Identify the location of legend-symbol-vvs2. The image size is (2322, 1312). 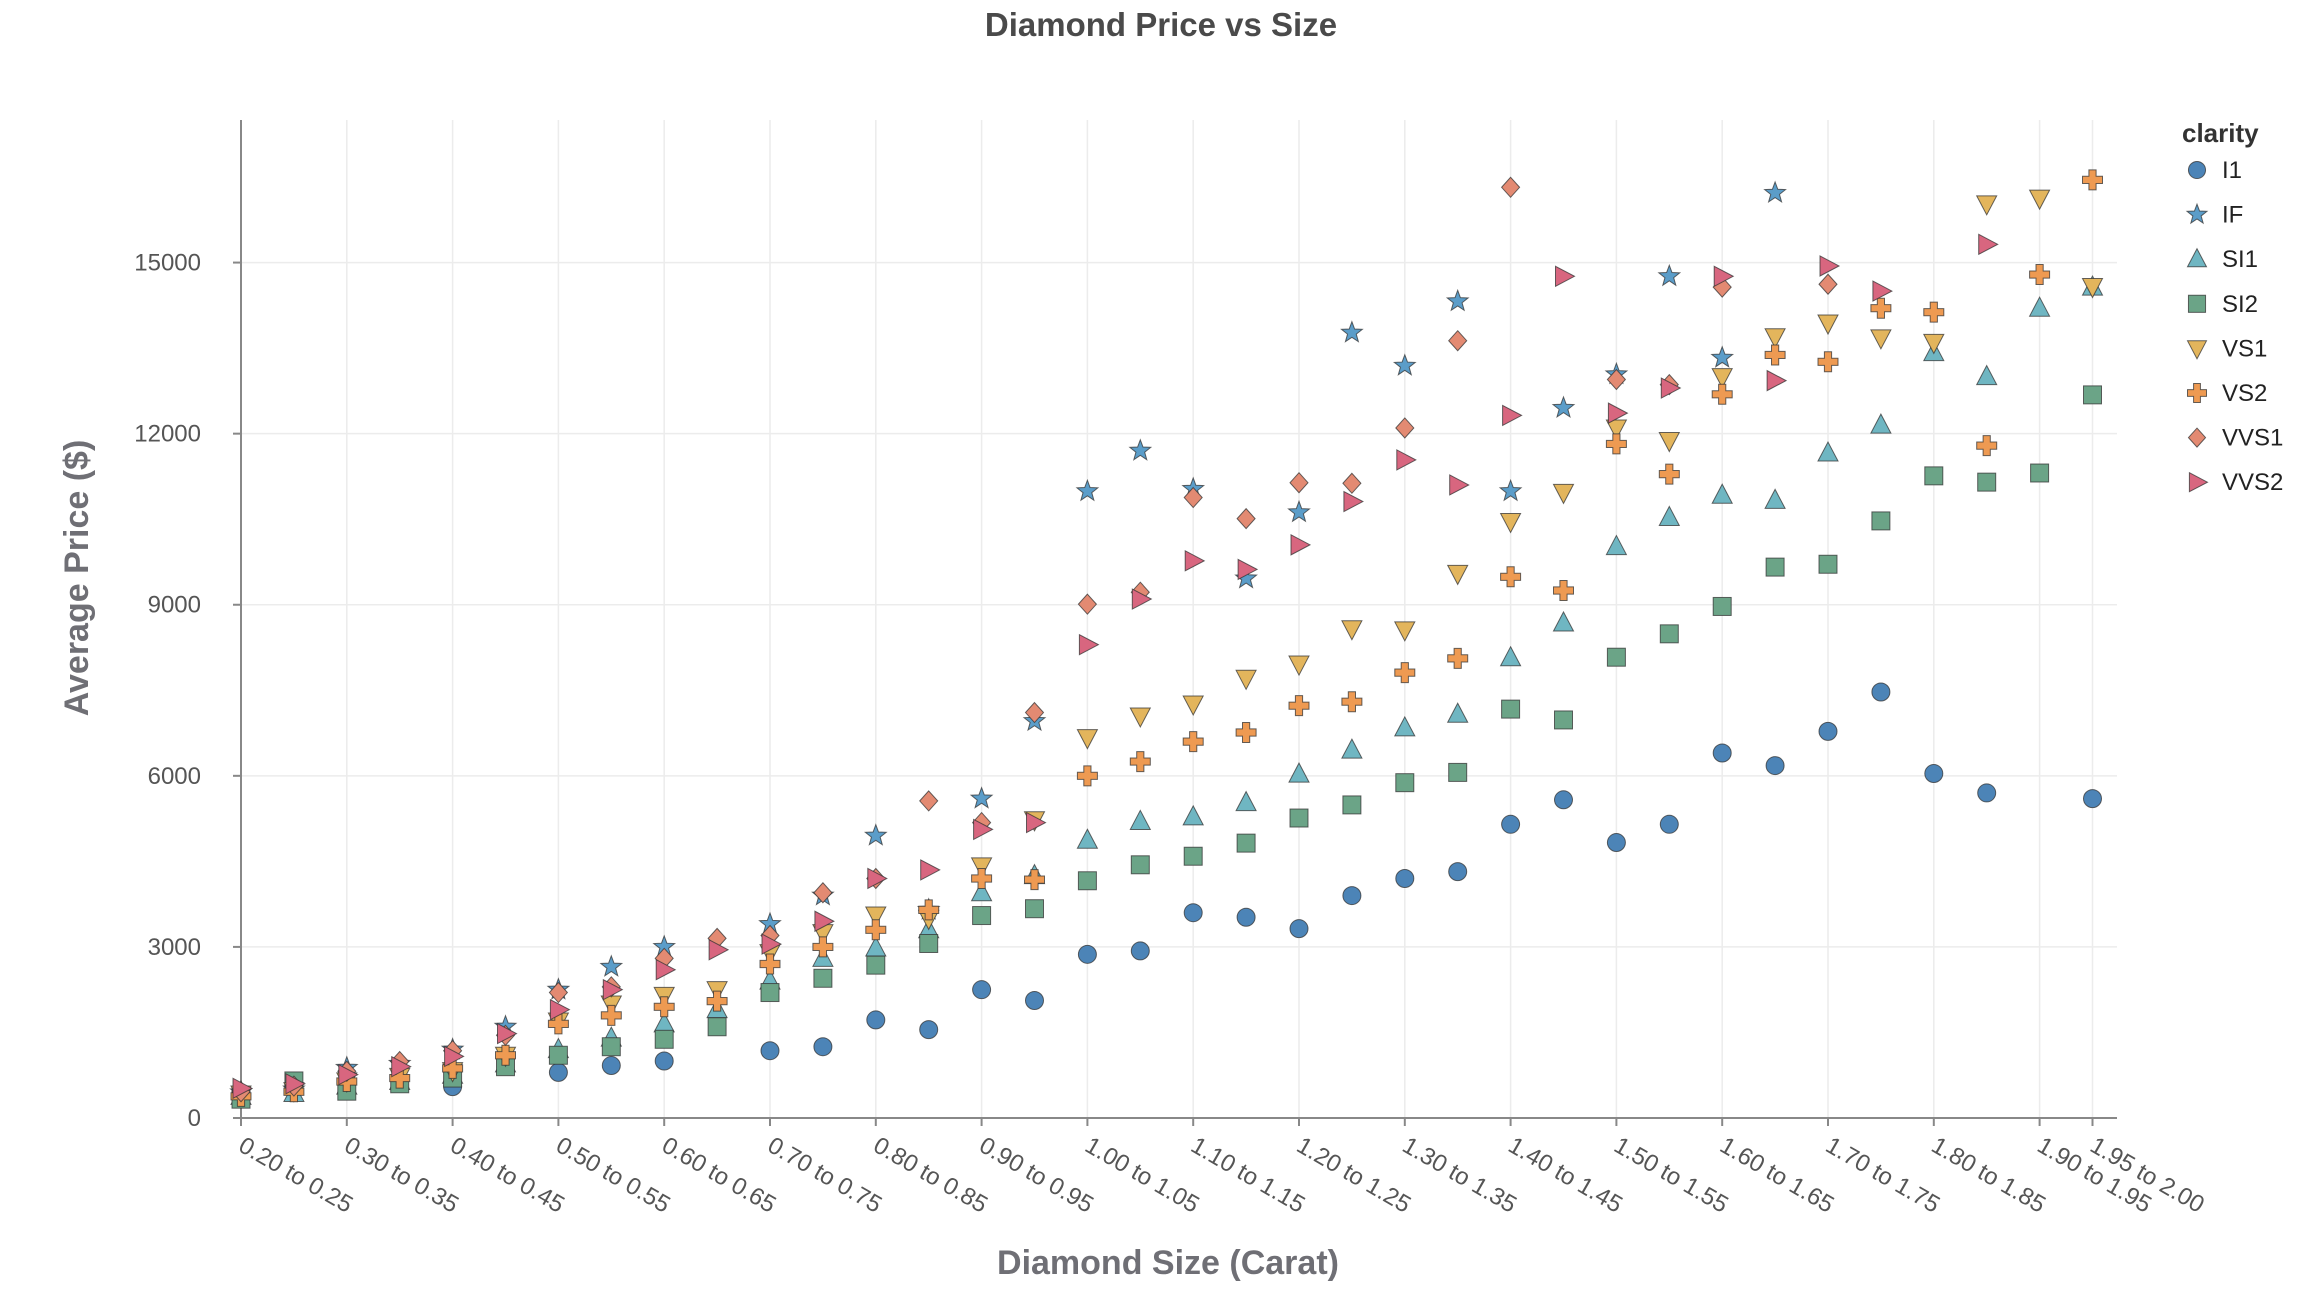
(2198, 482).